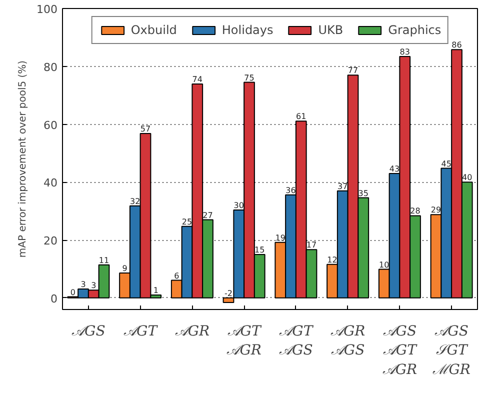 The height and width of the screenshot is (409, 487). I want to click on data-label: 12, so click(332, 259).